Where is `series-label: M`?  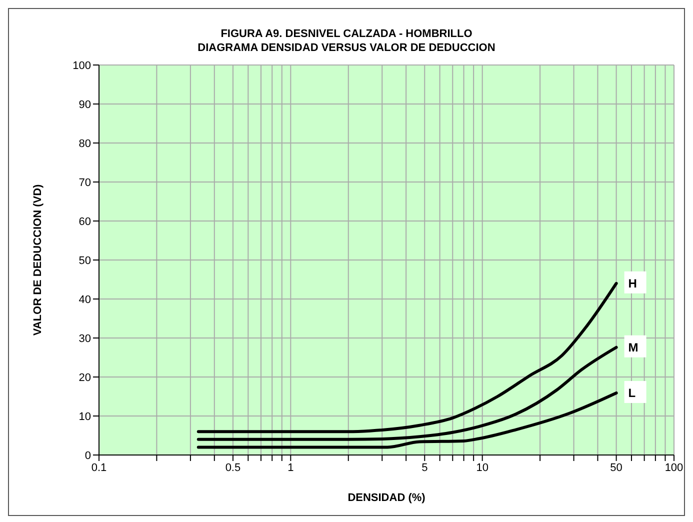
series-label: M is located at coordinates (633, 347).